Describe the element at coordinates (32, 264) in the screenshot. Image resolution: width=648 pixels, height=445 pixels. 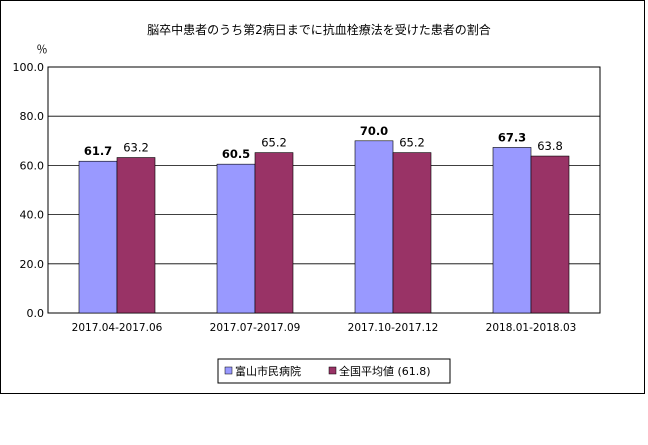
I see `y-tick-label: 20.0` at that location.